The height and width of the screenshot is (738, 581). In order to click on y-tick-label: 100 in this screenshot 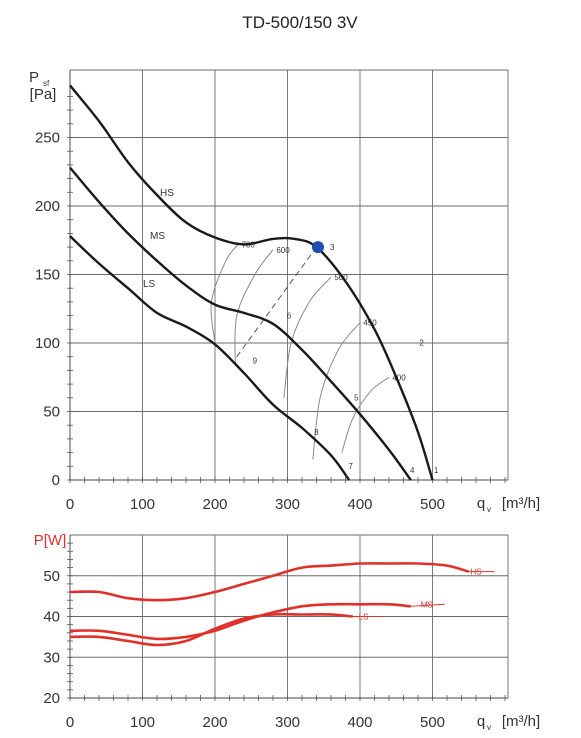, I will do `click(47, 343)`.